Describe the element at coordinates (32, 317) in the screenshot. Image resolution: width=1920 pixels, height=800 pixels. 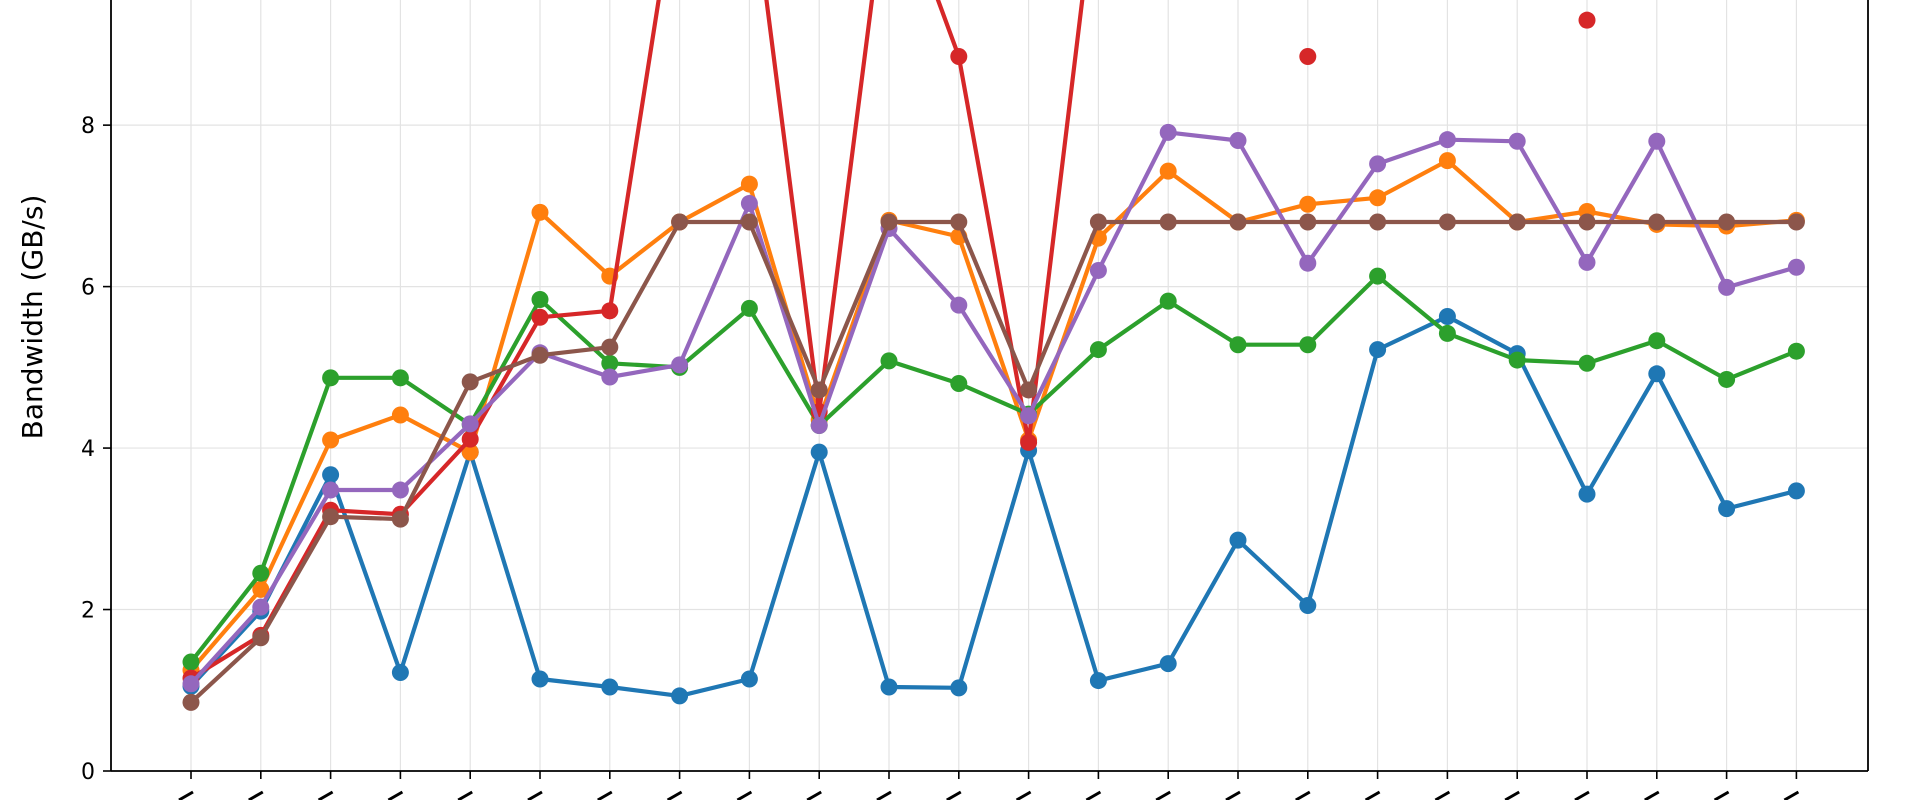
I see `y-axis-label: Bandwidth (GB/s)` at that location.